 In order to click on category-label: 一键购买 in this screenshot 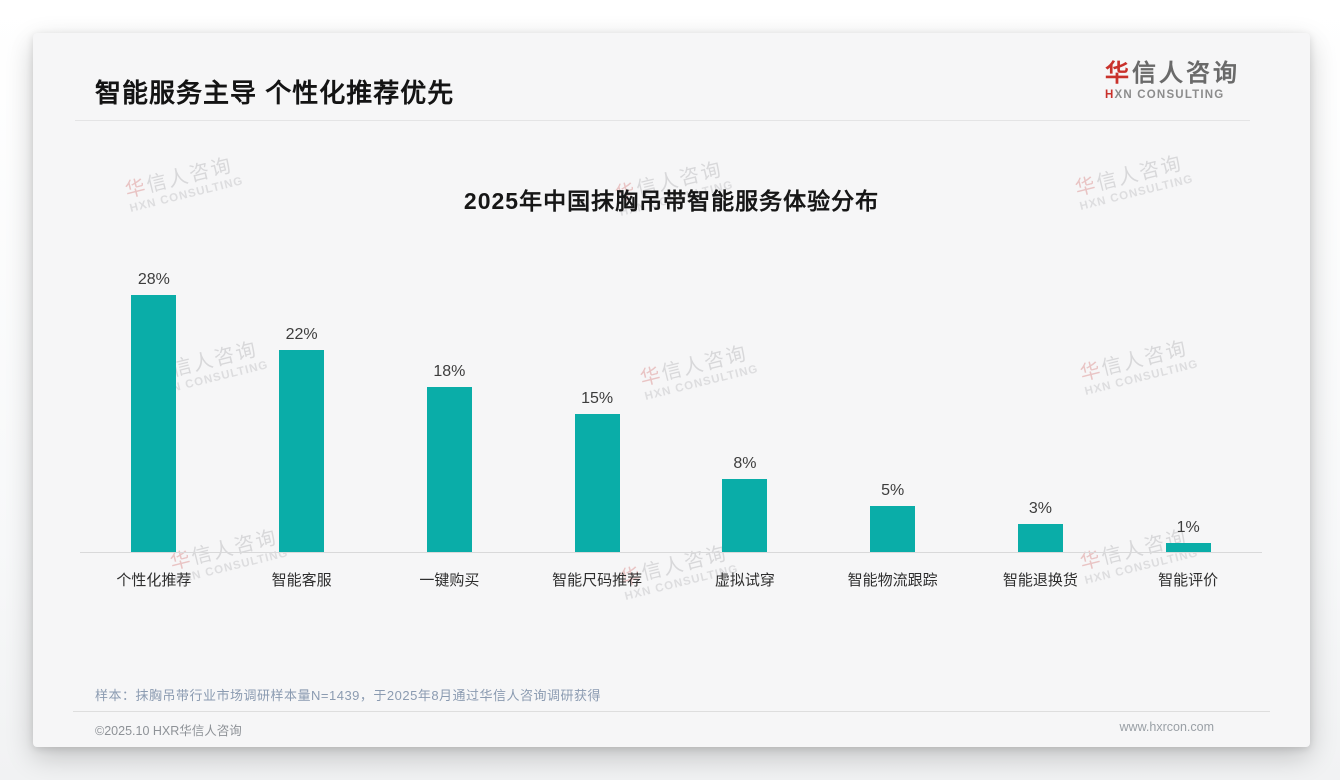, I will do `click(449, 580)`.